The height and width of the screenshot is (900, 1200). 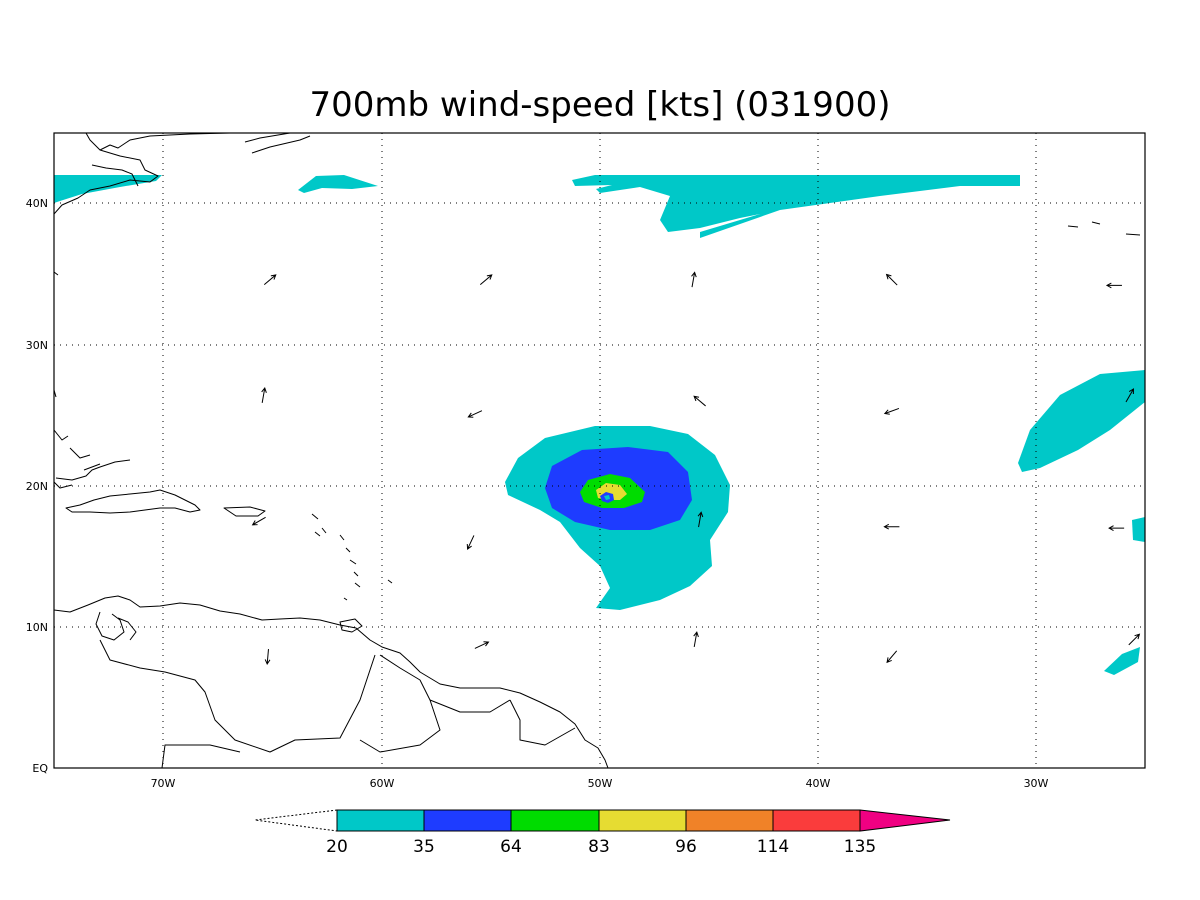 What do you see at coordinates (337, 703) in the screenshot?
I see `borders-south-america` at bounding box center [337, 703].